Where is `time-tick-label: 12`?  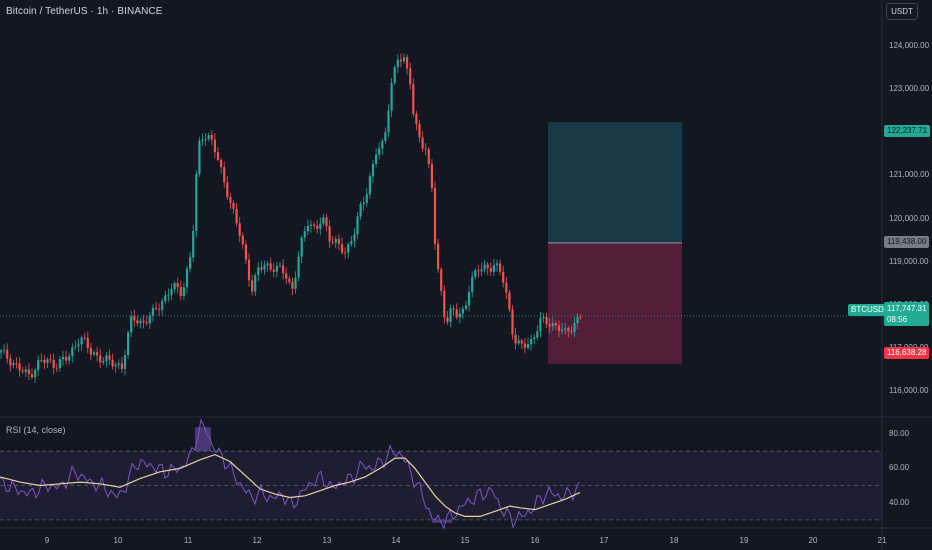 time-tick-label: 12 is located at coordinates (257, 540).